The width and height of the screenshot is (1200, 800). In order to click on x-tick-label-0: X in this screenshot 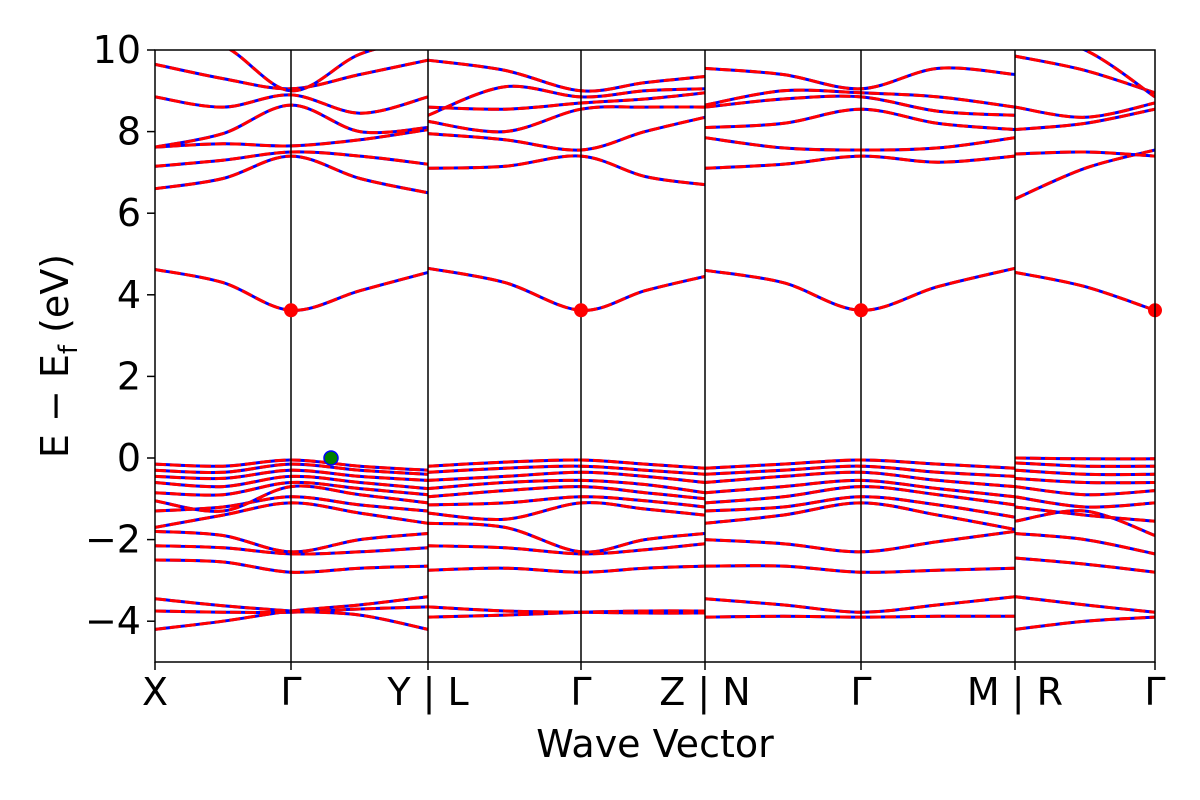, I will do `click(155, 692)`.